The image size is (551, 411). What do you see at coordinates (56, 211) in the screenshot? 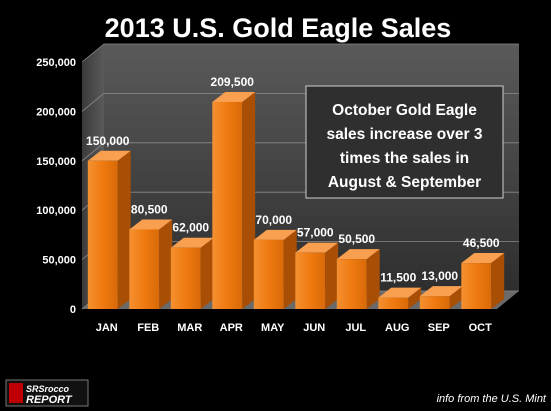
I see `y-tick-label: 100,000` at bounding box center [56, 211].